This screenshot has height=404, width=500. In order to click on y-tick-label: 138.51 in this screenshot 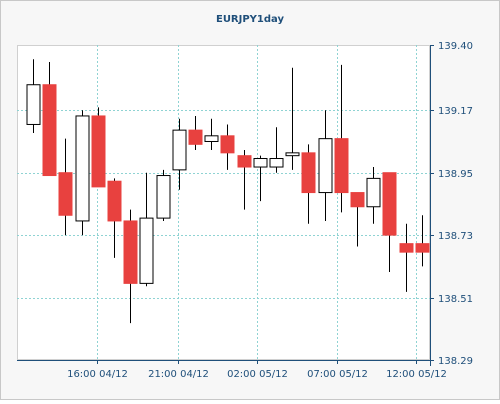, I will do `click(455, 299)`.